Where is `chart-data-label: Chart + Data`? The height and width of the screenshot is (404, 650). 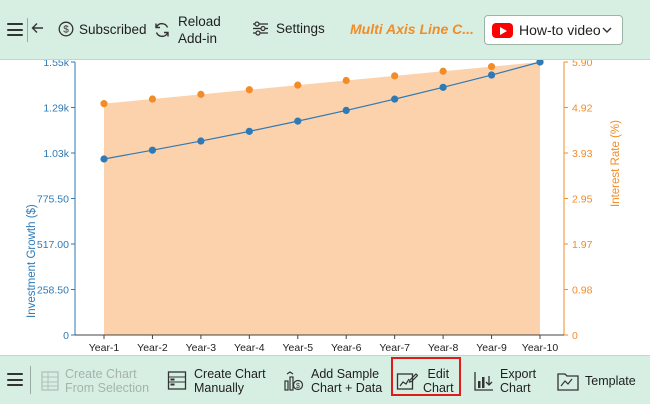
chart-data-label: Chart + Data is located at coordinates (347, 387).